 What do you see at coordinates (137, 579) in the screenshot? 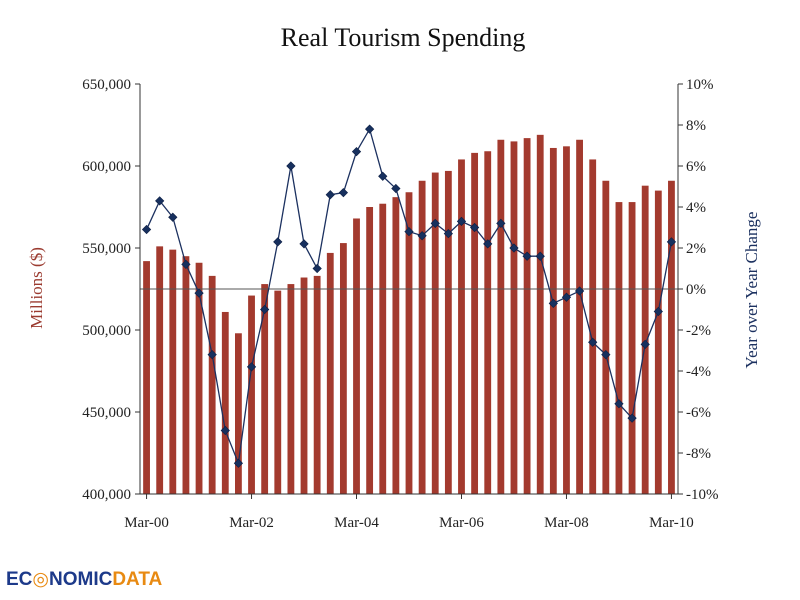
I see `logo-text-part3: DATA` at bounding box center [137, 579].